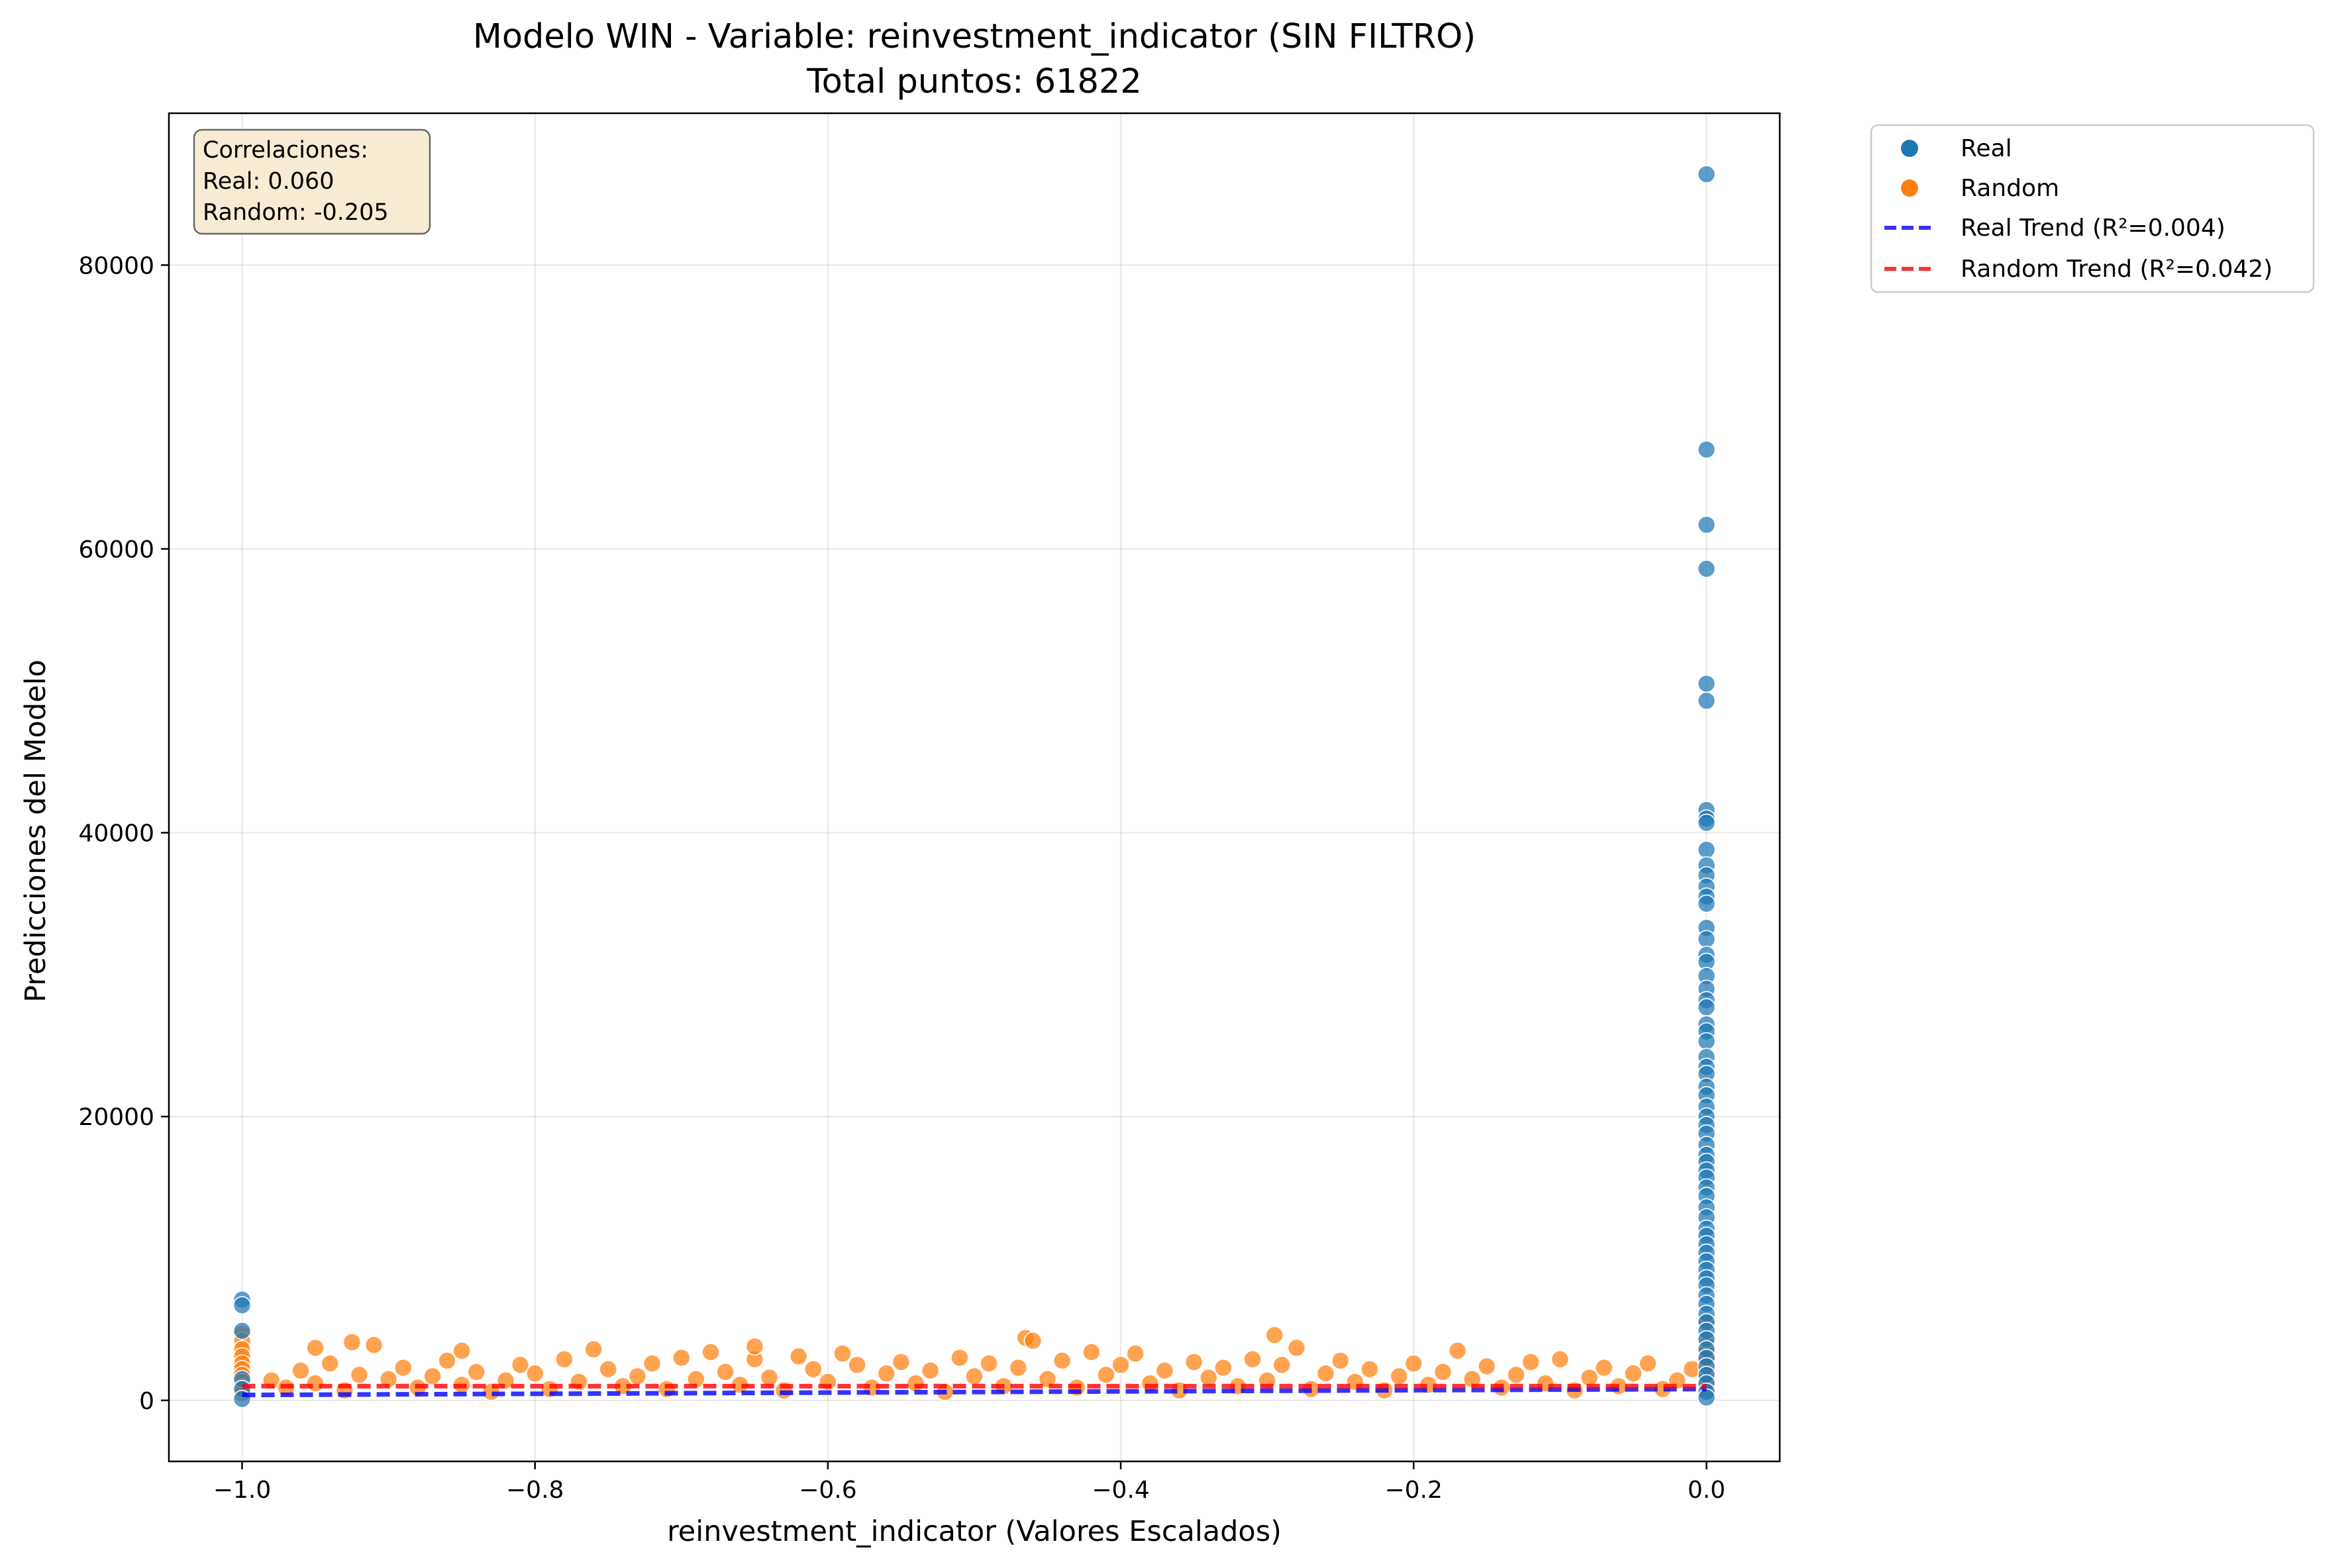 The height and width of the screenshot is (1568, 2352). Describe the element at coordinates (535, 1490) in the screenshot. I see `x-tick-label: −0.8` at that location.